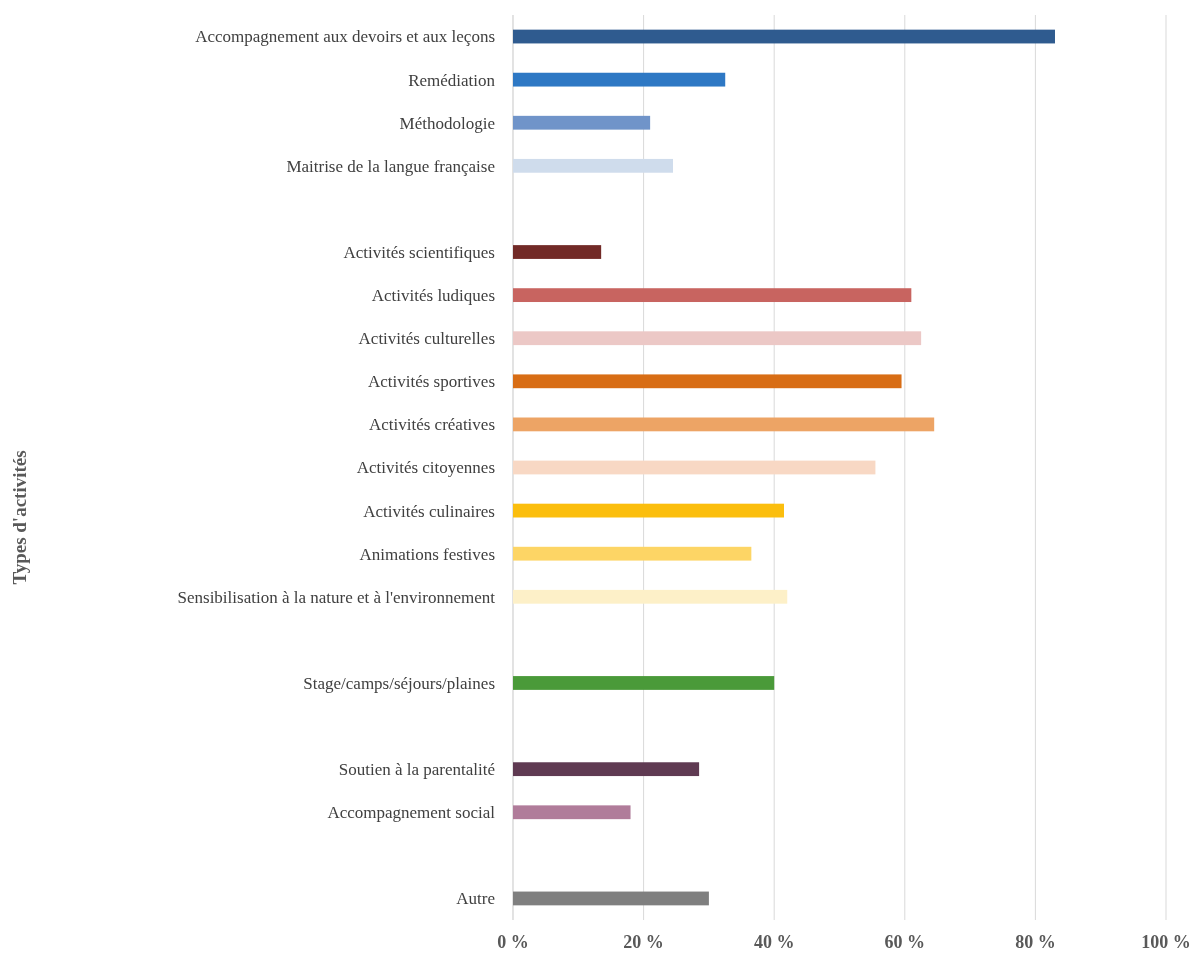 The height and width of the screenshot is (964, 1201). I want to click on y-tick-label: Remédiation, so click(452, 80).